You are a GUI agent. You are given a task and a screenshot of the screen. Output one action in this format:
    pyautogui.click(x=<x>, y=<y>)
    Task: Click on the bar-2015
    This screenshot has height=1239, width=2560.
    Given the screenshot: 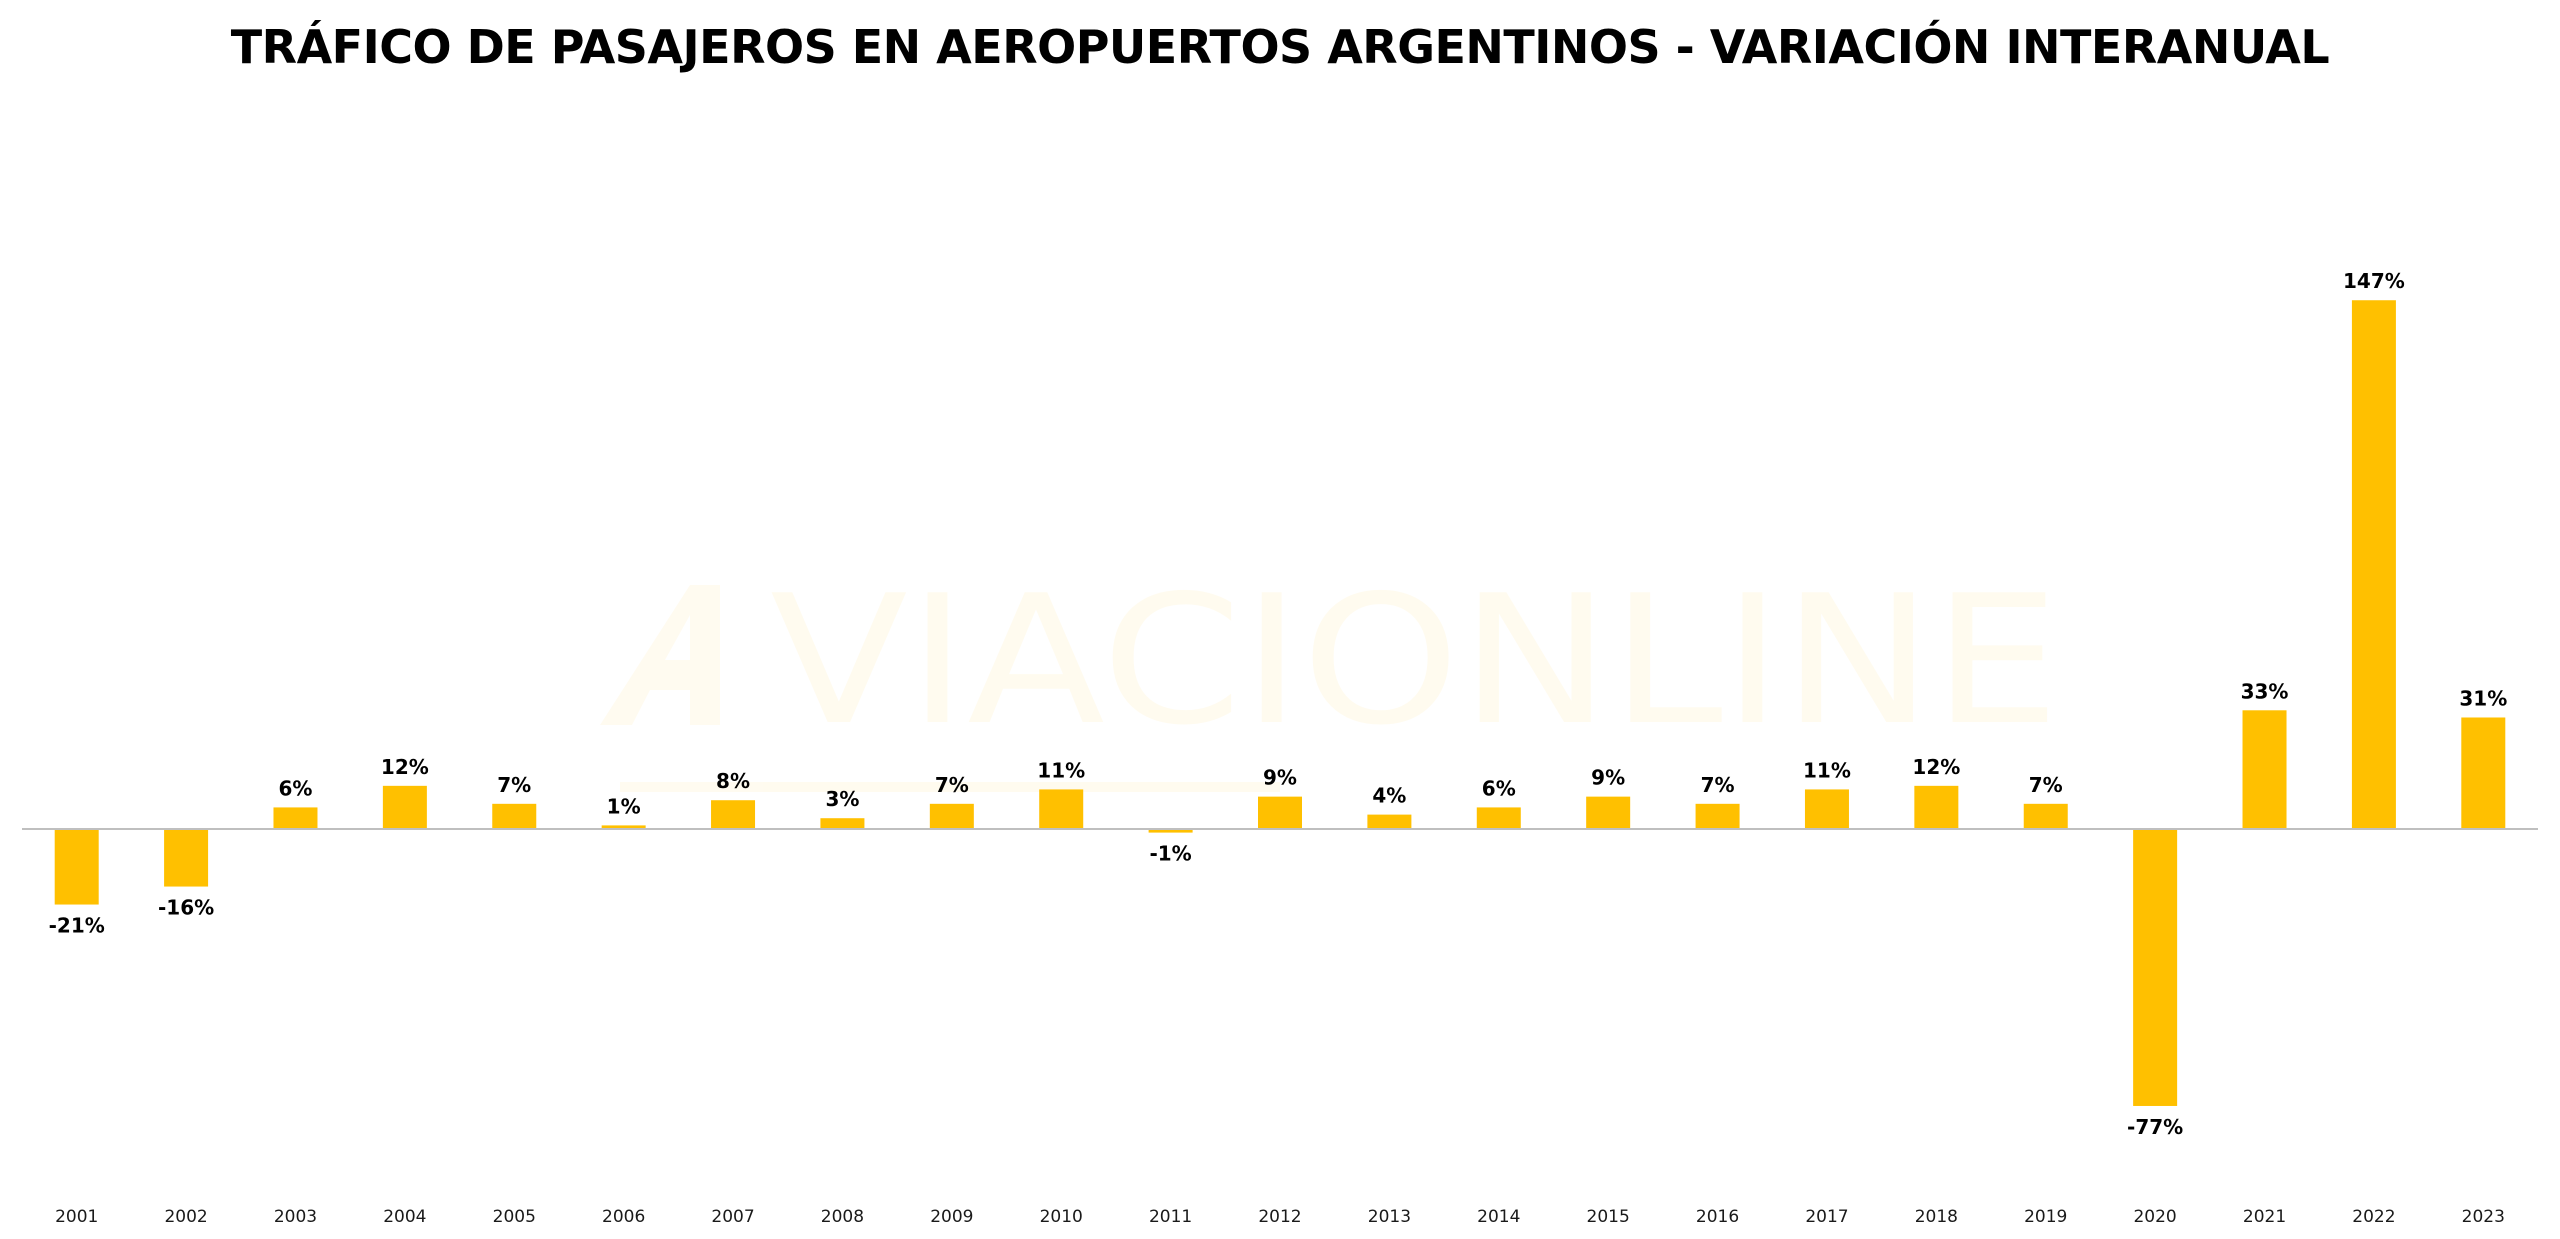 What is the action you would take?
    pyautogui.click(x=1608, y=812)
    